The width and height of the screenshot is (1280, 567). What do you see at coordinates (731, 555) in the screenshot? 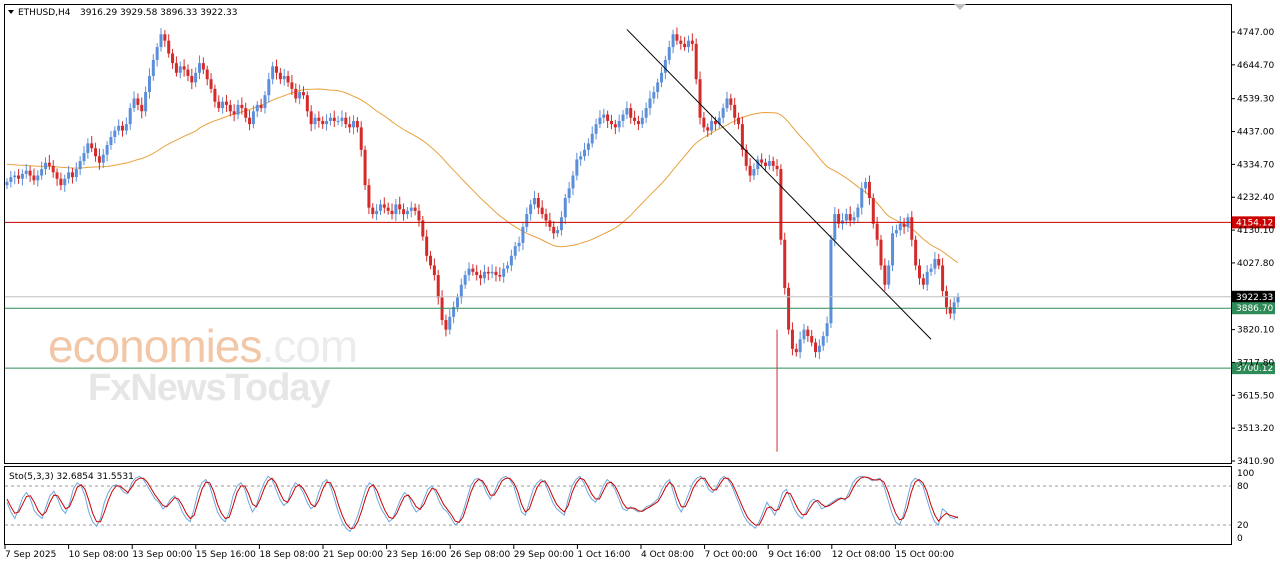
I see `time-tick-label: 7 Oct 00:00` at bounding box center [731, 555].